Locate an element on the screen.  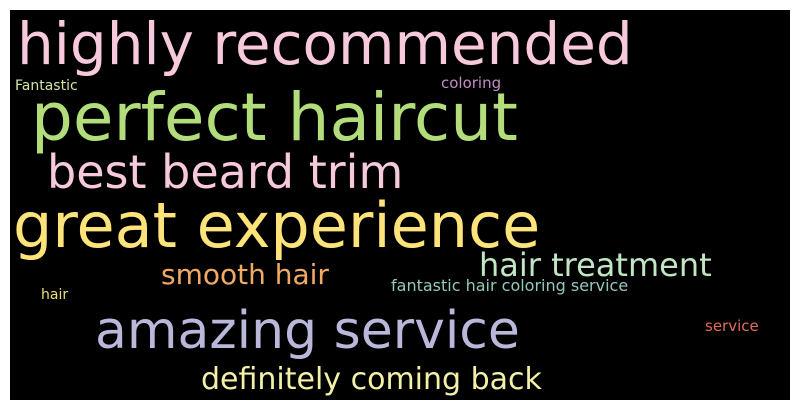
word-hair-treatment: hair treatment is located at coordinates (595, 265).